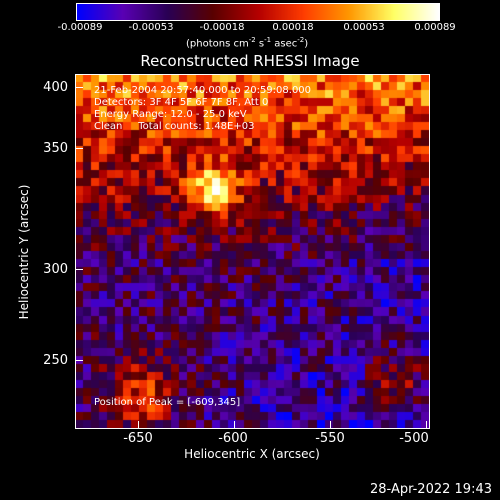 The image size is (500, 500). I want to click on y-tick-label: 300, so click(55, 269).